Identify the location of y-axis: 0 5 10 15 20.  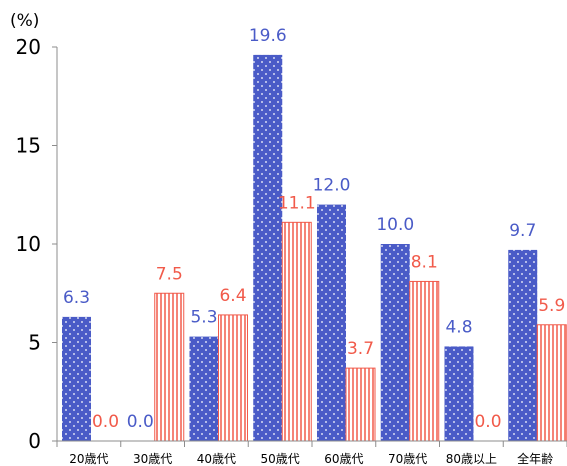
(37, 244).